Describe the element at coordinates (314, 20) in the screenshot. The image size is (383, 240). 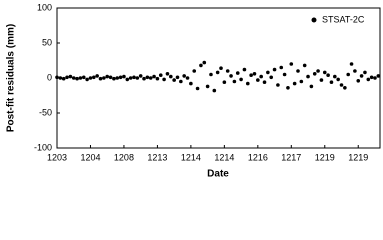
I see `legend-marker` at that location.